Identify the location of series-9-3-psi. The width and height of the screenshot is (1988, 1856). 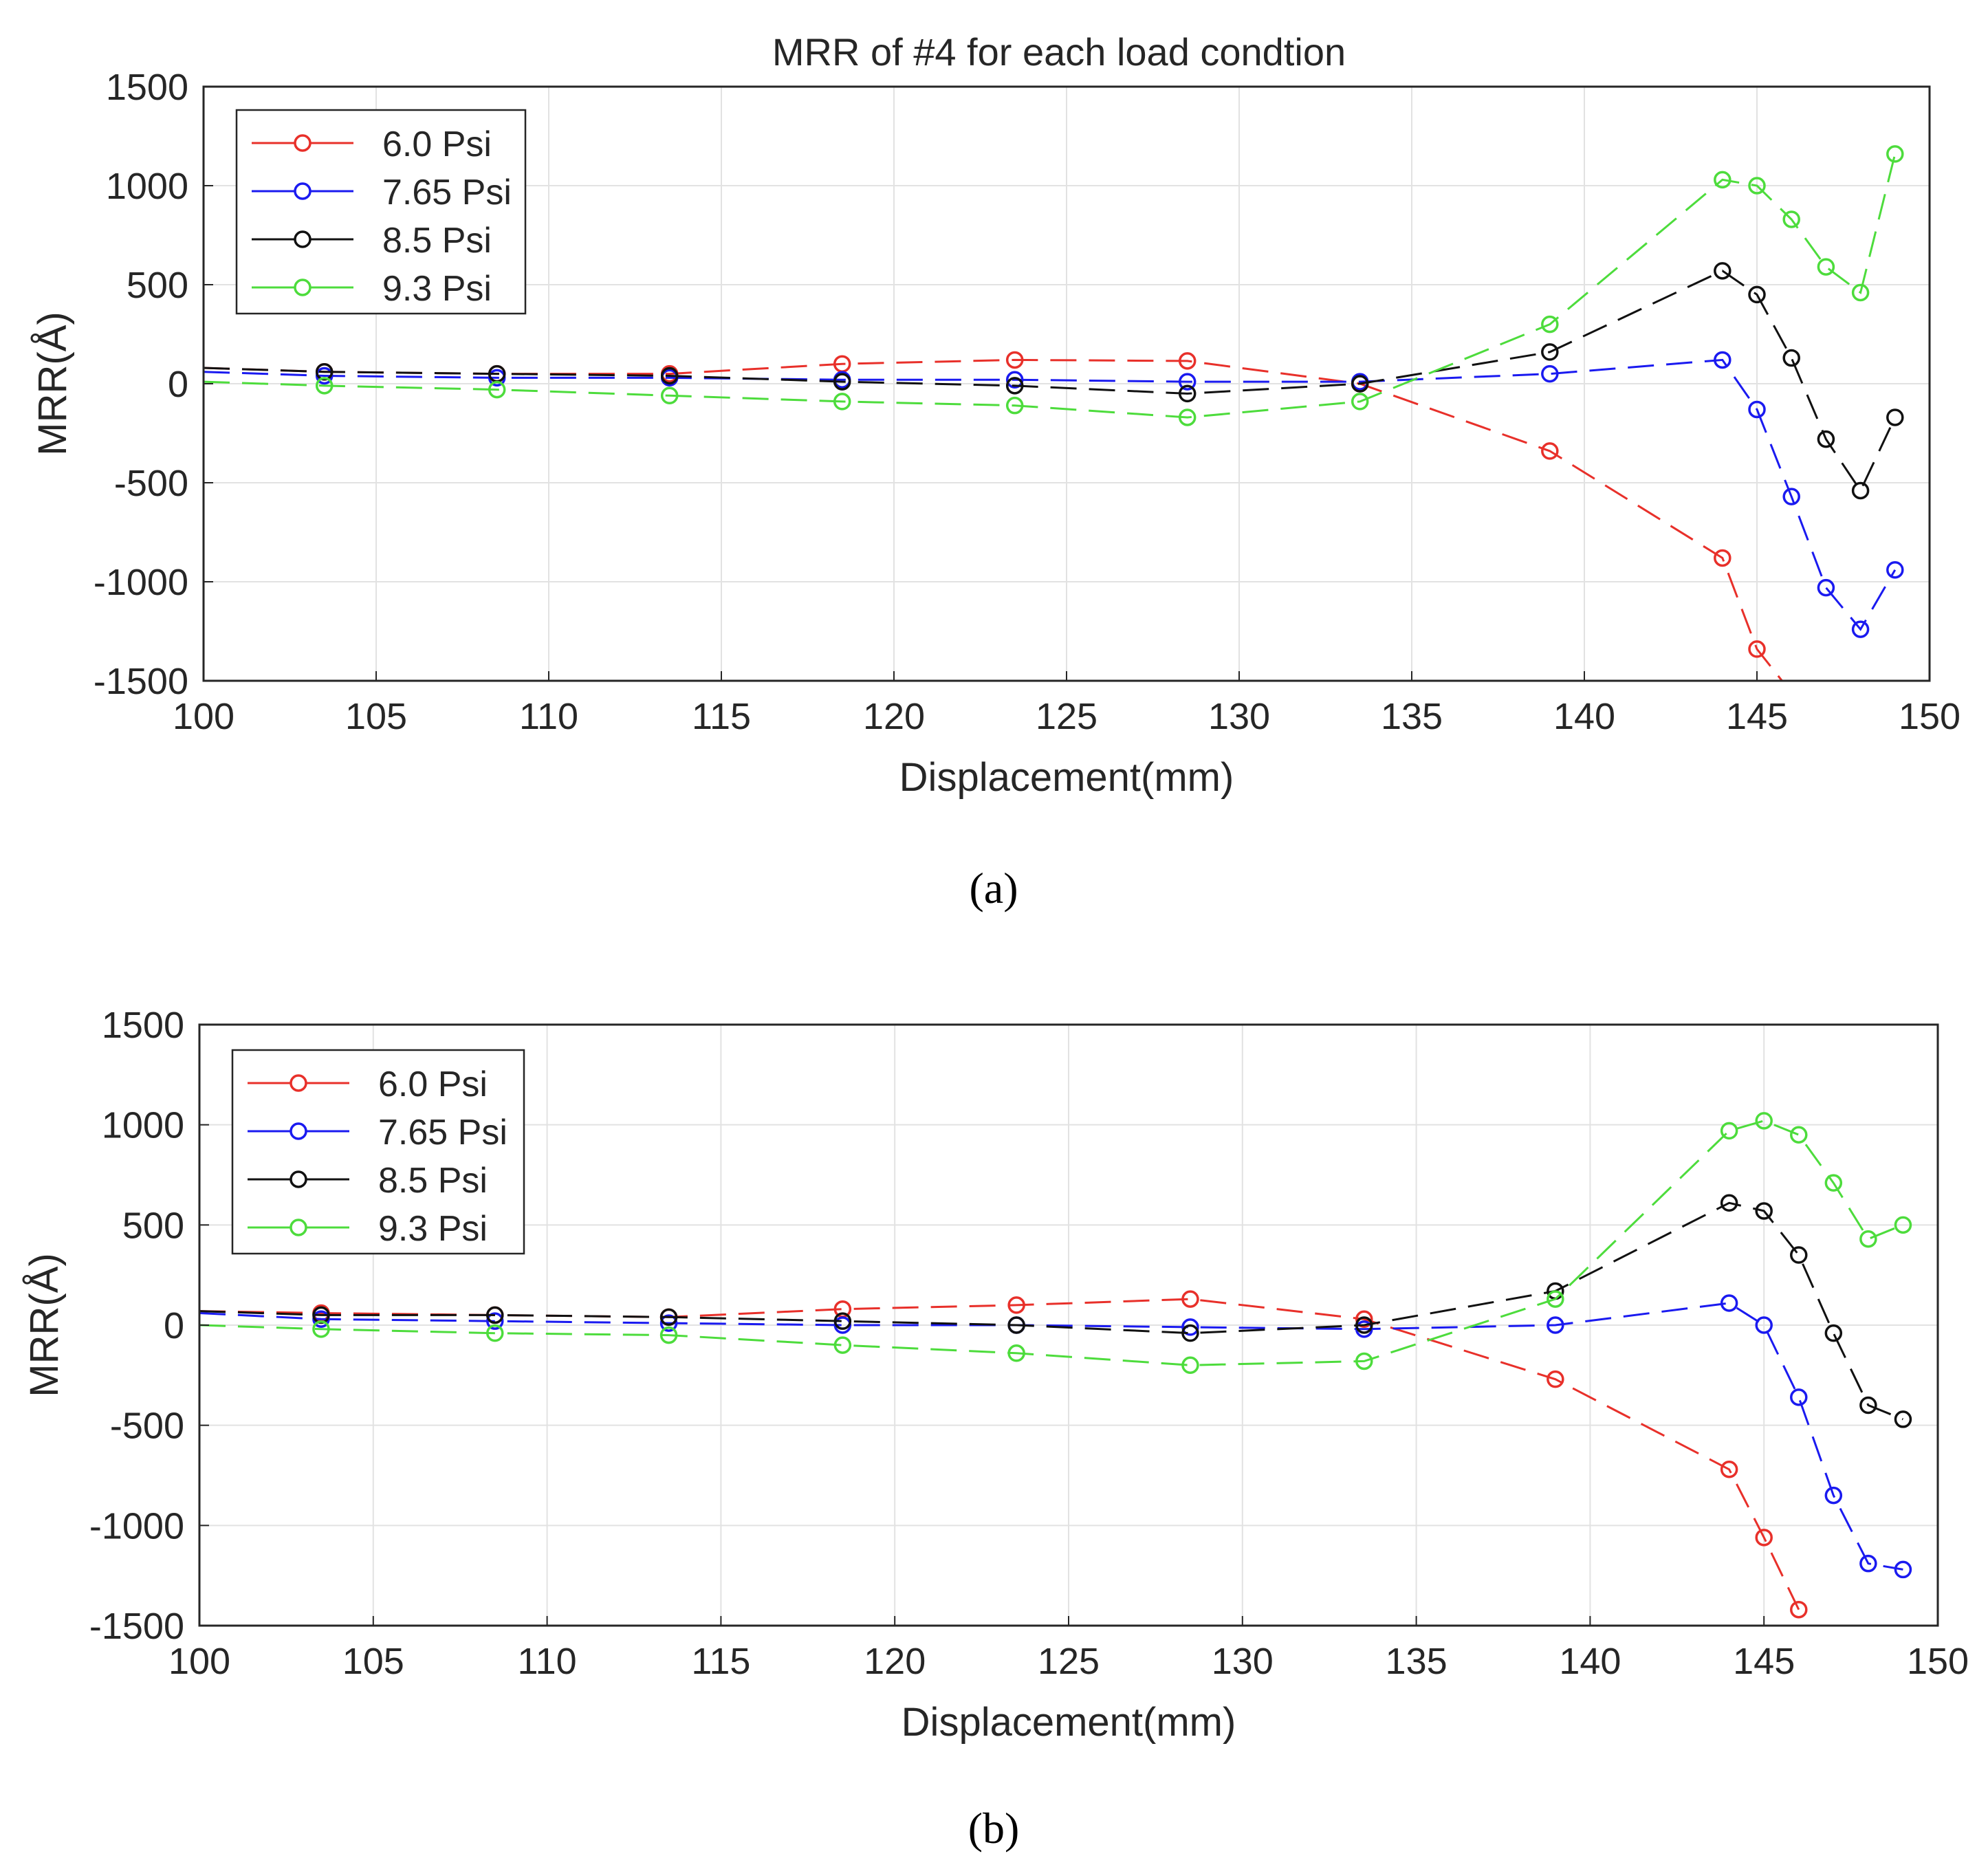
(1055, 1243).